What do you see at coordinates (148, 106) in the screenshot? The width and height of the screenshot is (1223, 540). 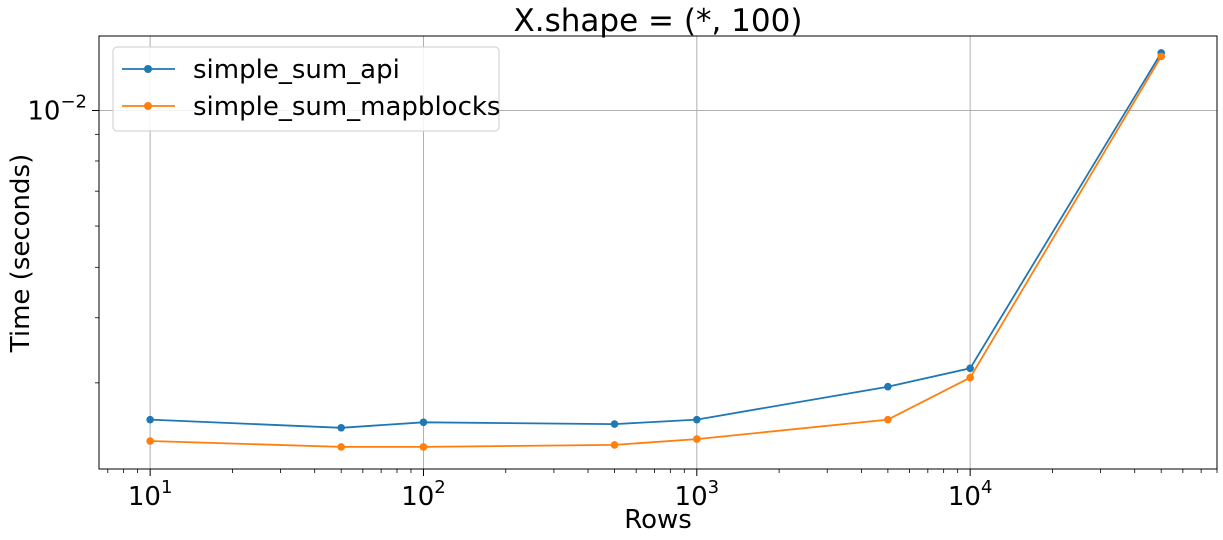 I see `legend-marker-simple-sum-mapblocks` at bounding box center [148, 106].